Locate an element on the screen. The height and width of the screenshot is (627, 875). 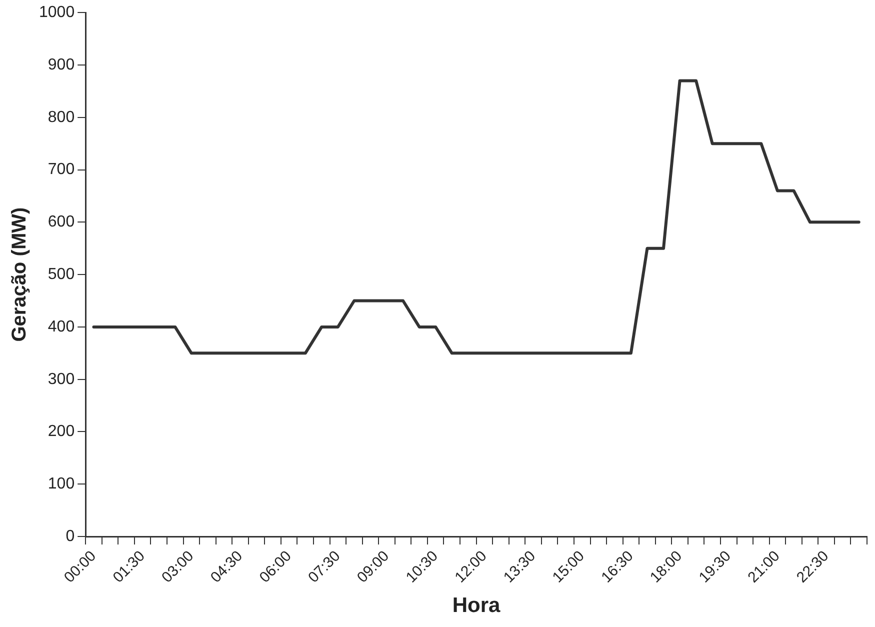
y-tick-label: 200 is located at coordinates (61, 431).